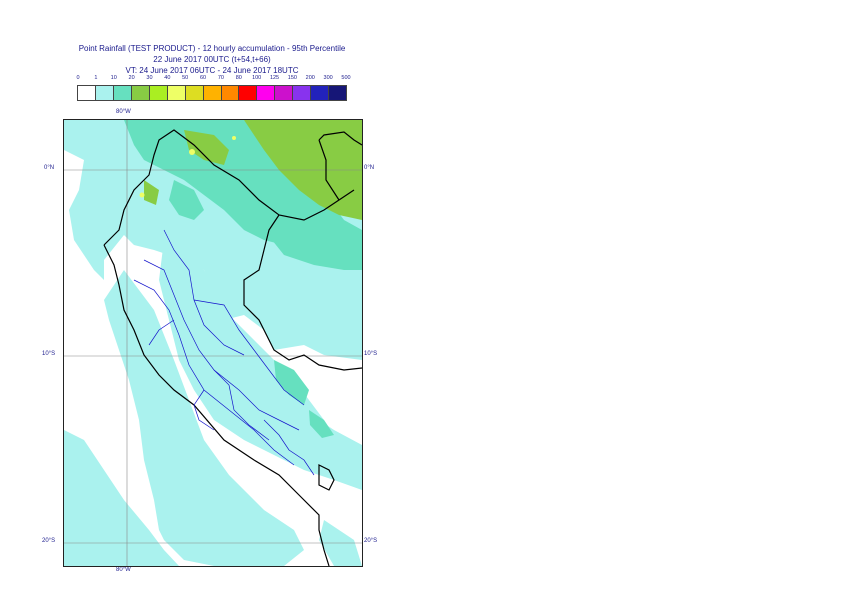 The height and width of the screenshot is (596, 842). I want to click on scale-bar, so click(212, 93).